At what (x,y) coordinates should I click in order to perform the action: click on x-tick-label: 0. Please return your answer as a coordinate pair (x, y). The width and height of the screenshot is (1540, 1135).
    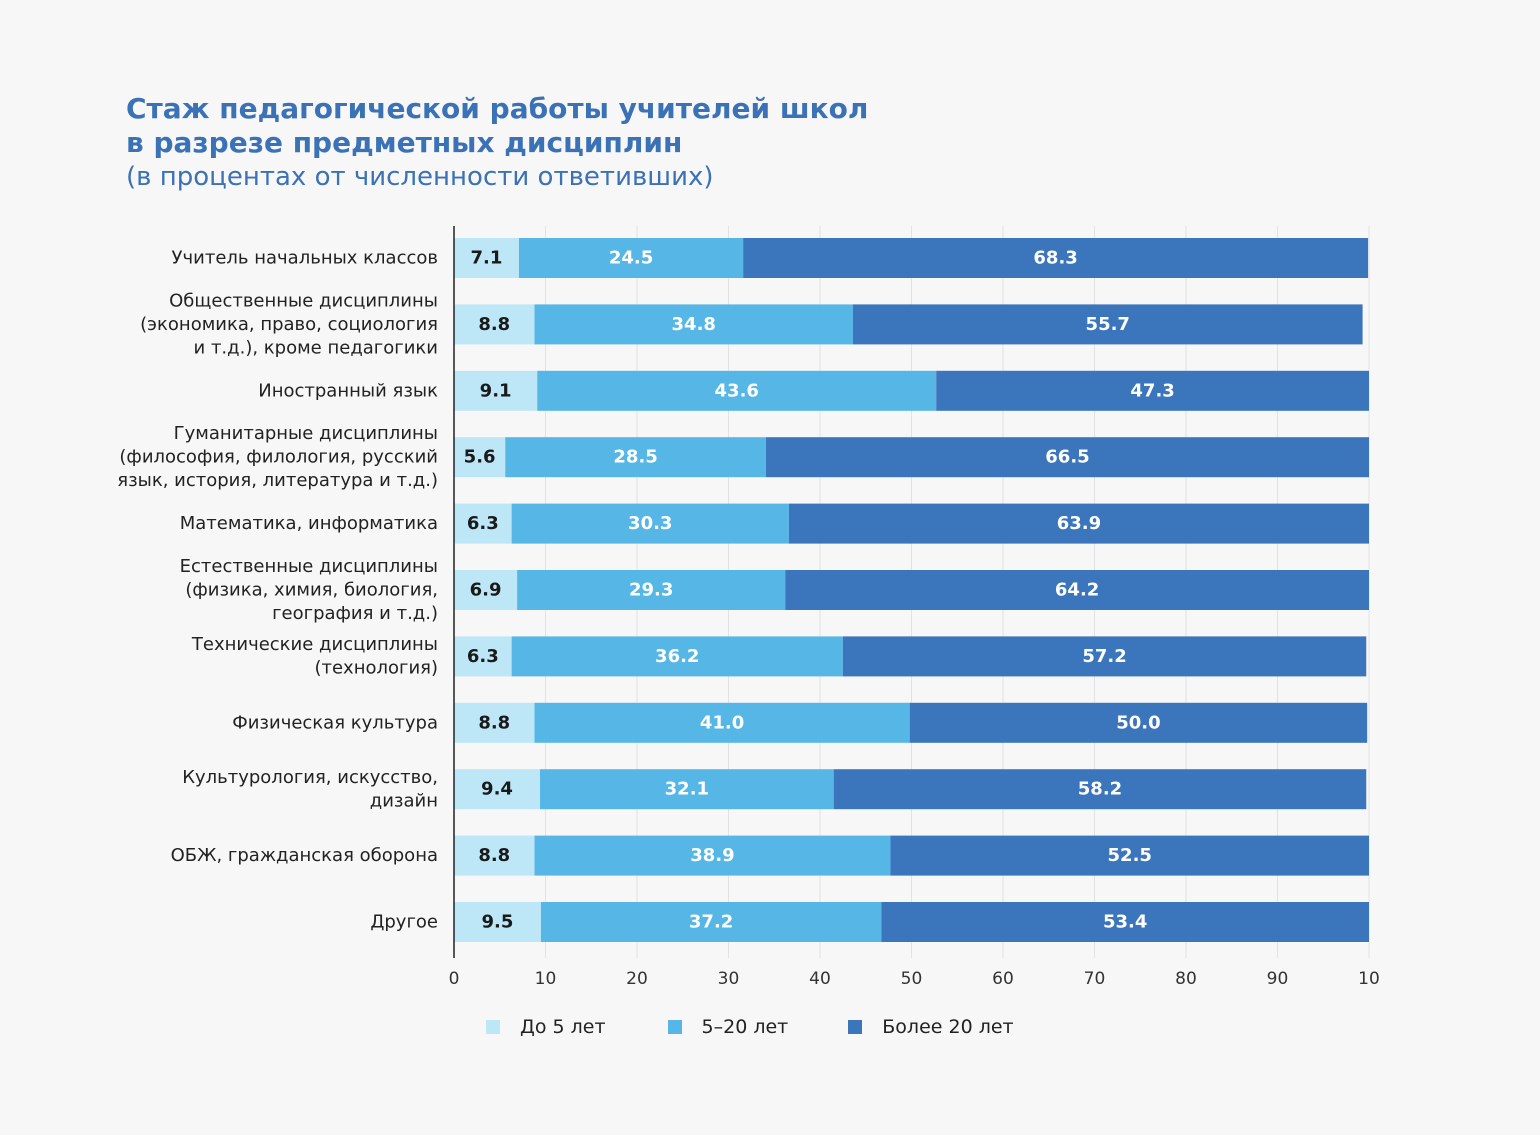
    Looking at the image, I should click on (454, 979).